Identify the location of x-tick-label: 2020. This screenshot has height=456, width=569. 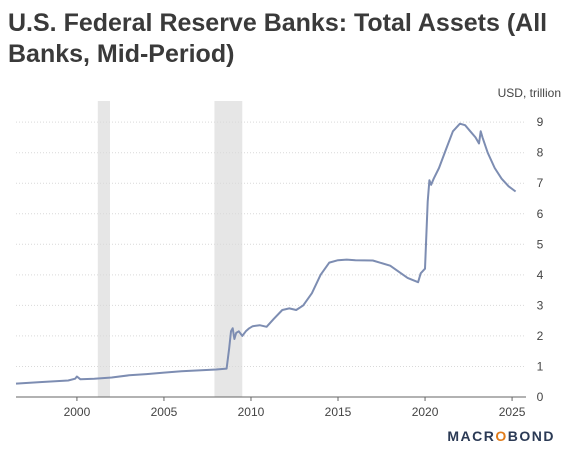
(425, 412).